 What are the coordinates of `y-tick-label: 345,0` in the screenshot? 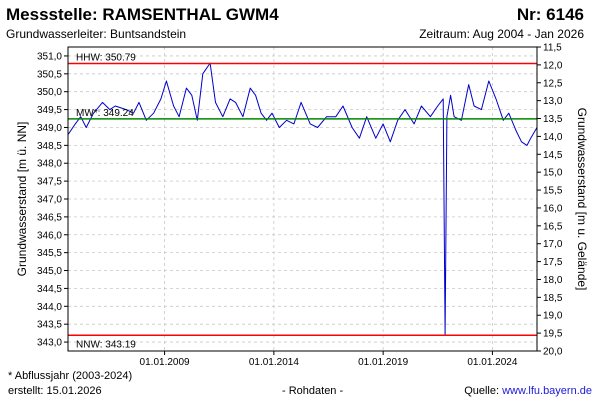 It's located at (49, 271).